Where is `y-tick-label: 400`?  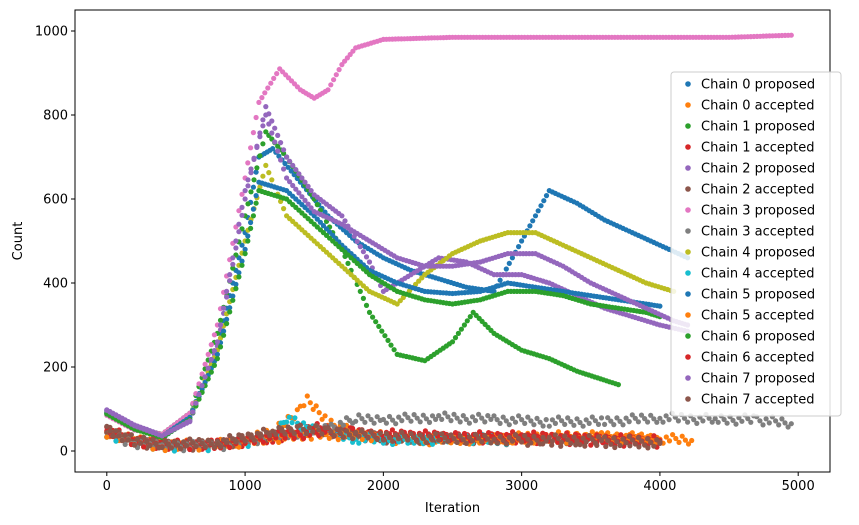
y-tick-label: 400 is located at coordinates (55, 284).